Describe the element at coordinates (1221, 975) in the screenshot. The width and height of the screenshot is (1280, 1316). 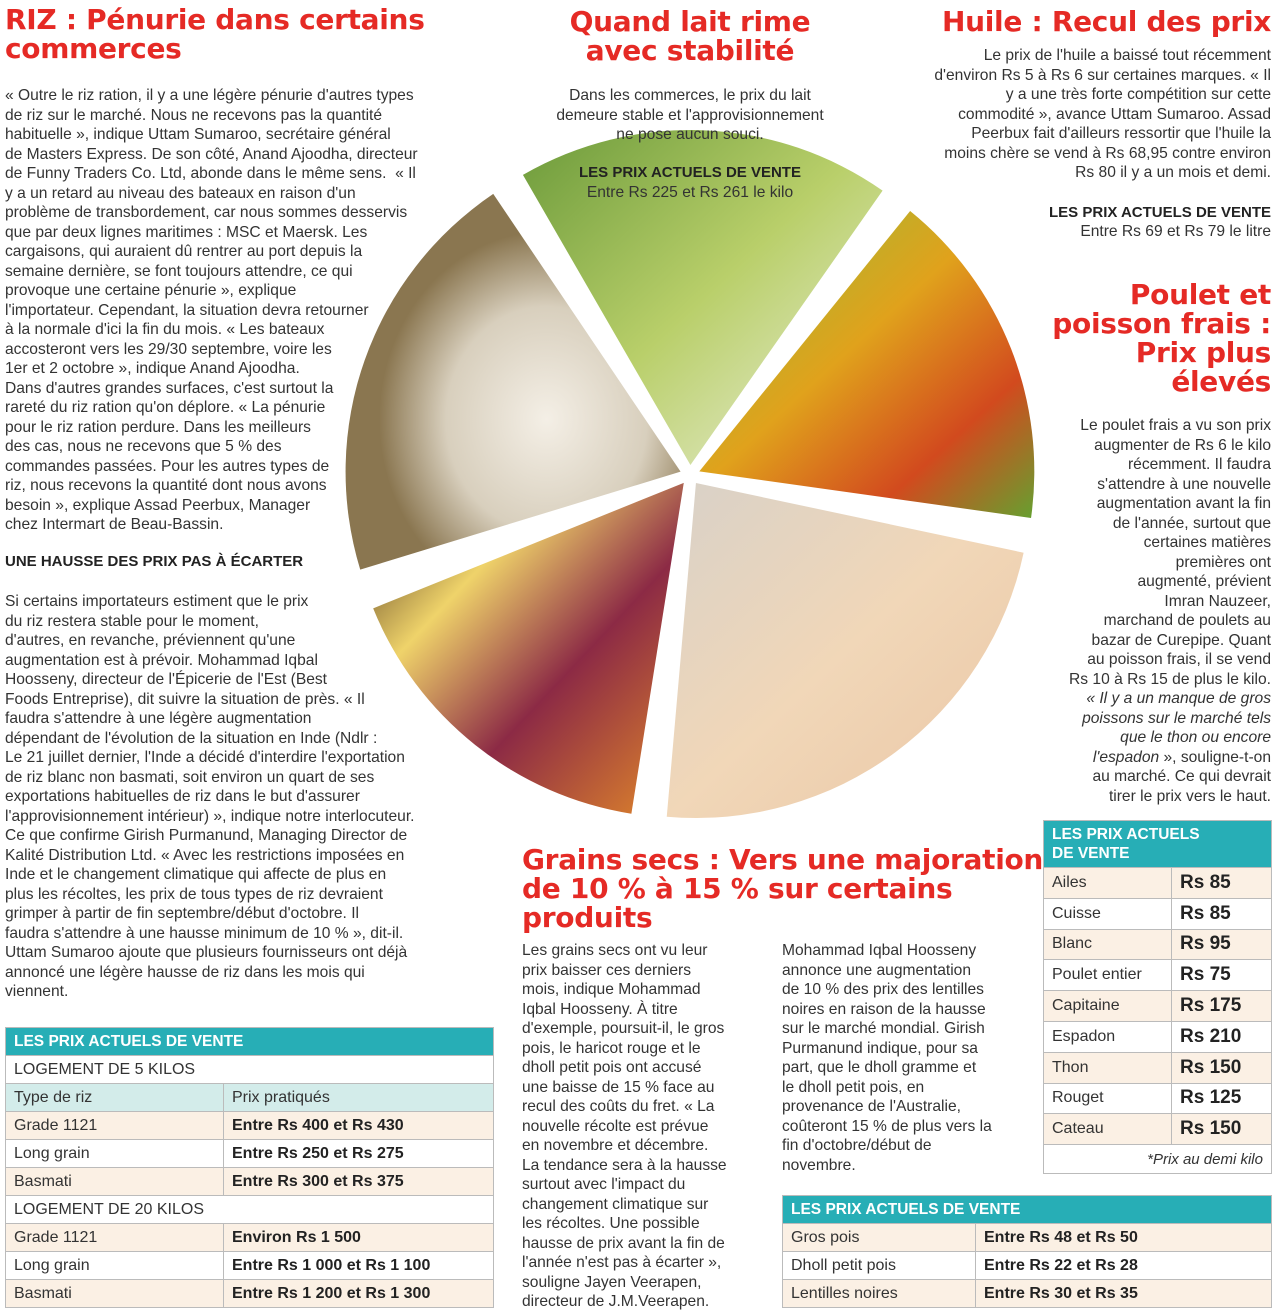
I see `item-price: Rs 75` at that location.